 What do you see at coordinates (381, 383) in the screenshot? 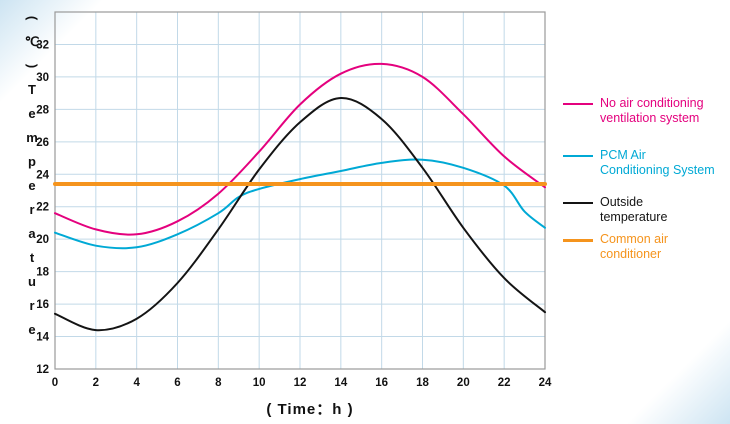
I see `x-tick-label: 16` at bounding box center [381, 383].